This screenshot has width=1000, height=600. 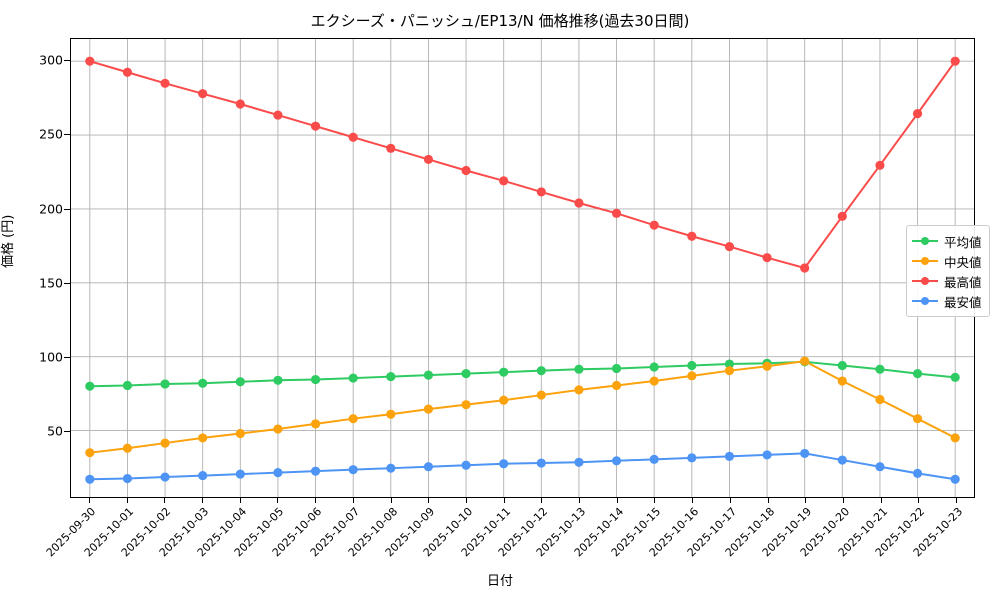 What do you see at coordinates (51, 357) in the screenshot?
I see `y-tick-label: 100` at bounding box center [51, 357].